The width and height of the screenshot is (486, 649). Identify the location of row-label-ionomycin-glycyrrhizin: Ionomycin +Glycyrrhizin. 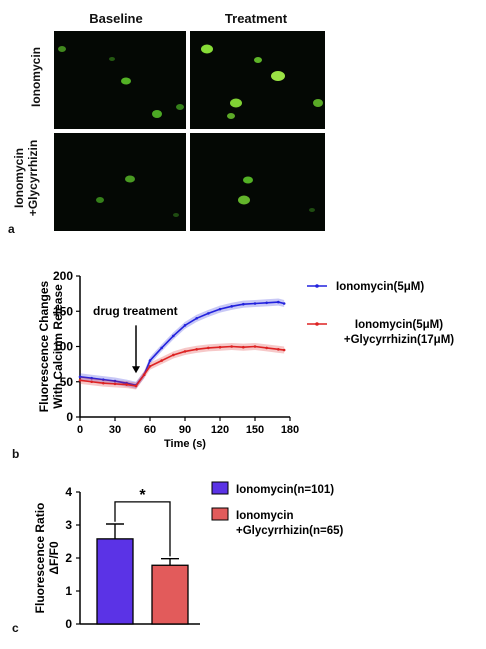
(26, 178).